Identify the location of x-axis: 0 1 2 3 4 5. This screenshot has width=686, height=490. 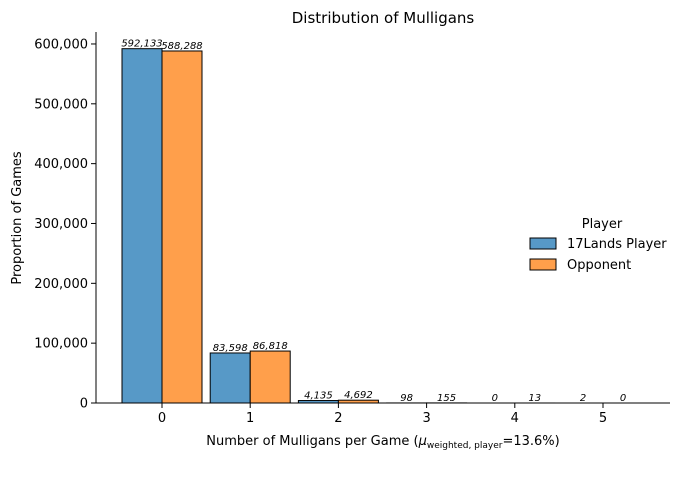
(382, 414).